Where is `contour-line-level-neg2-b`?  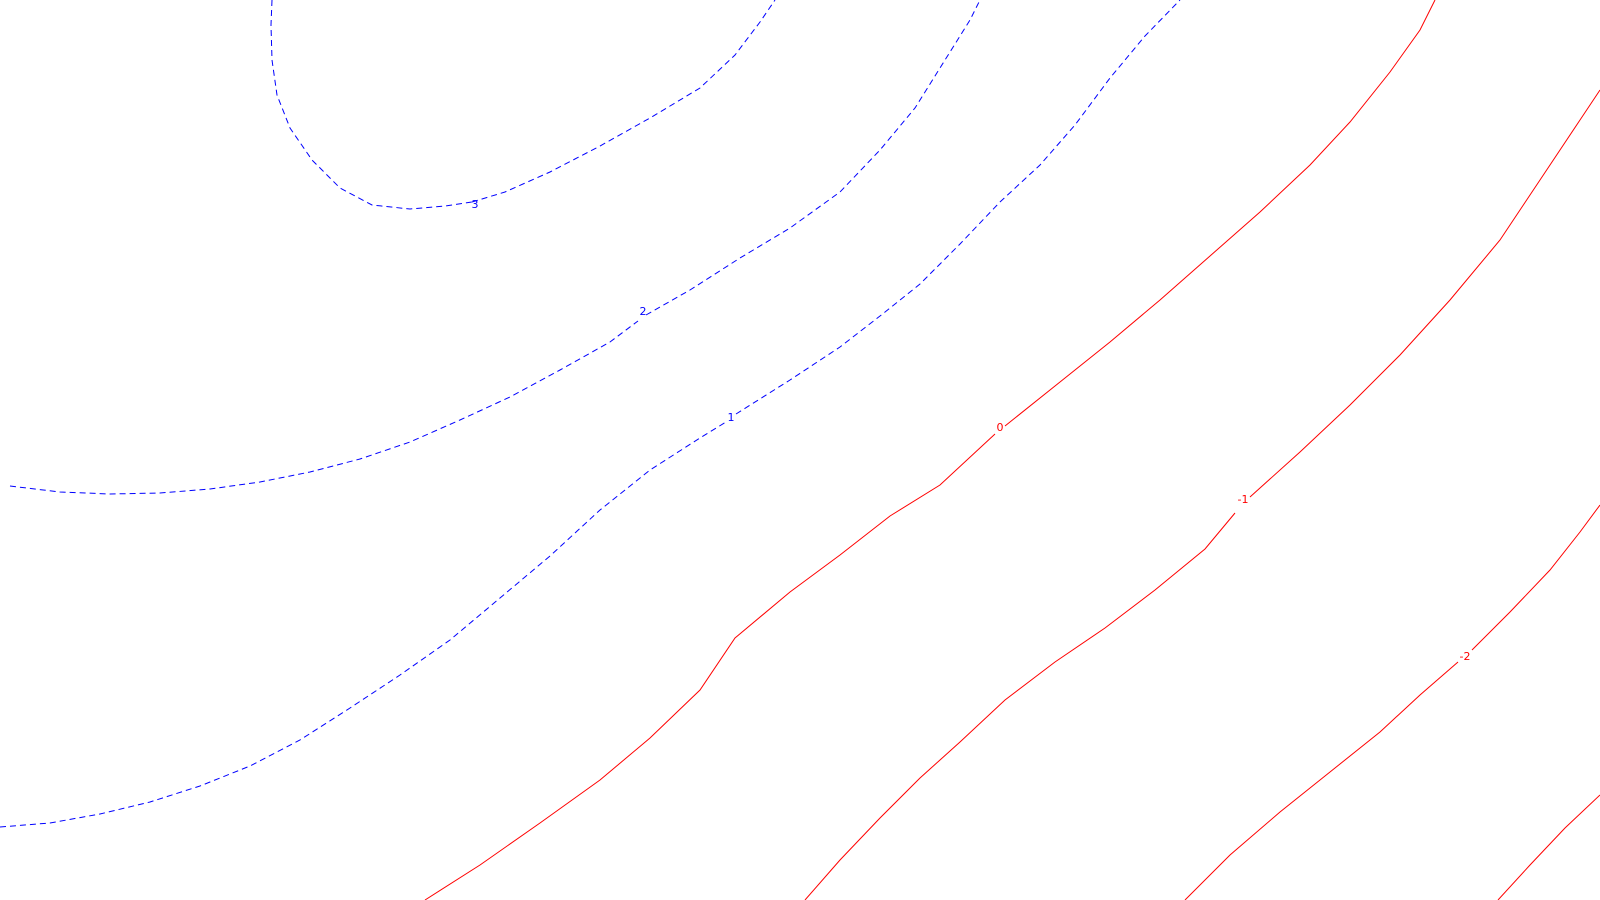
contour-line-level-neg2-b is located at coordinates (1535, 577).